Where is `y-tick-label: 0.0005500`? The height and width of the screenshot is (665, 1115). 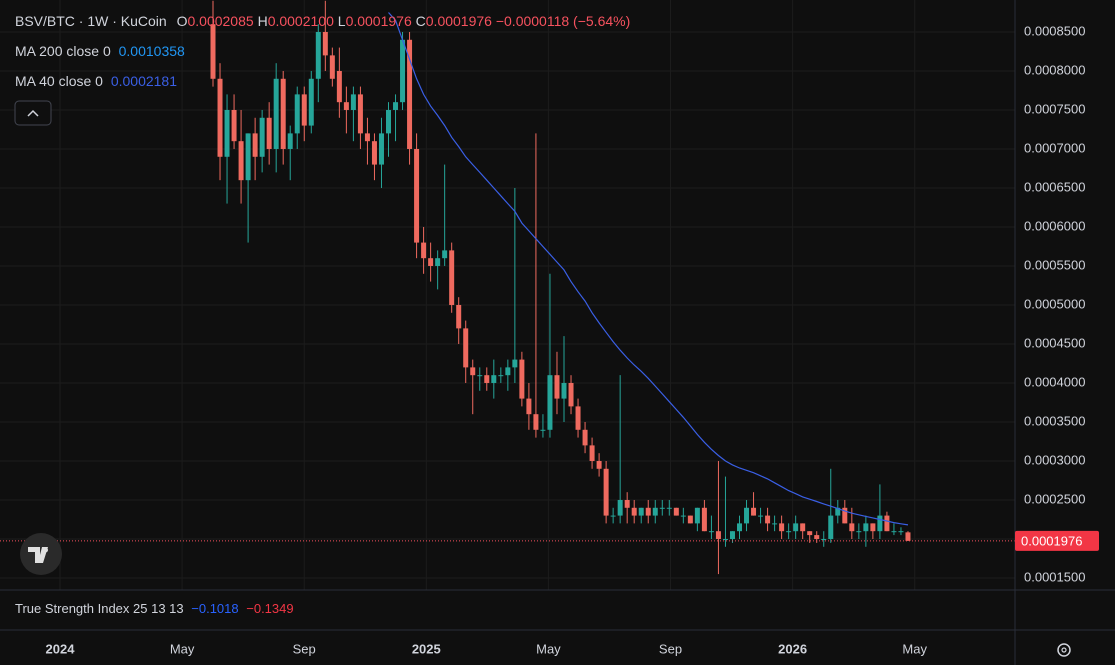 y-tick-label: 0.0005500 is located at coordinates (1054, 264).